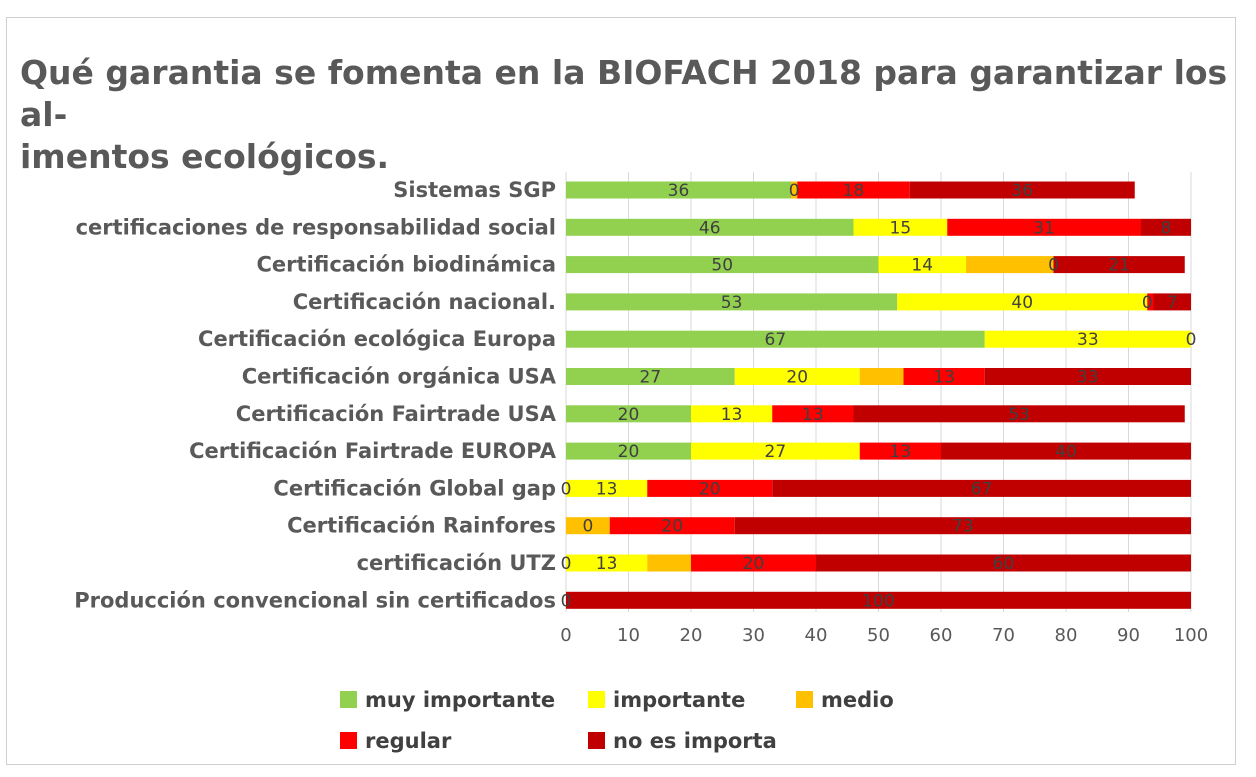 This screenshot has width=1256, height=777. Describe the element at coordinates (406, 265) in the screenshot. I see `category-label: Certificación biodinámica` at that location.